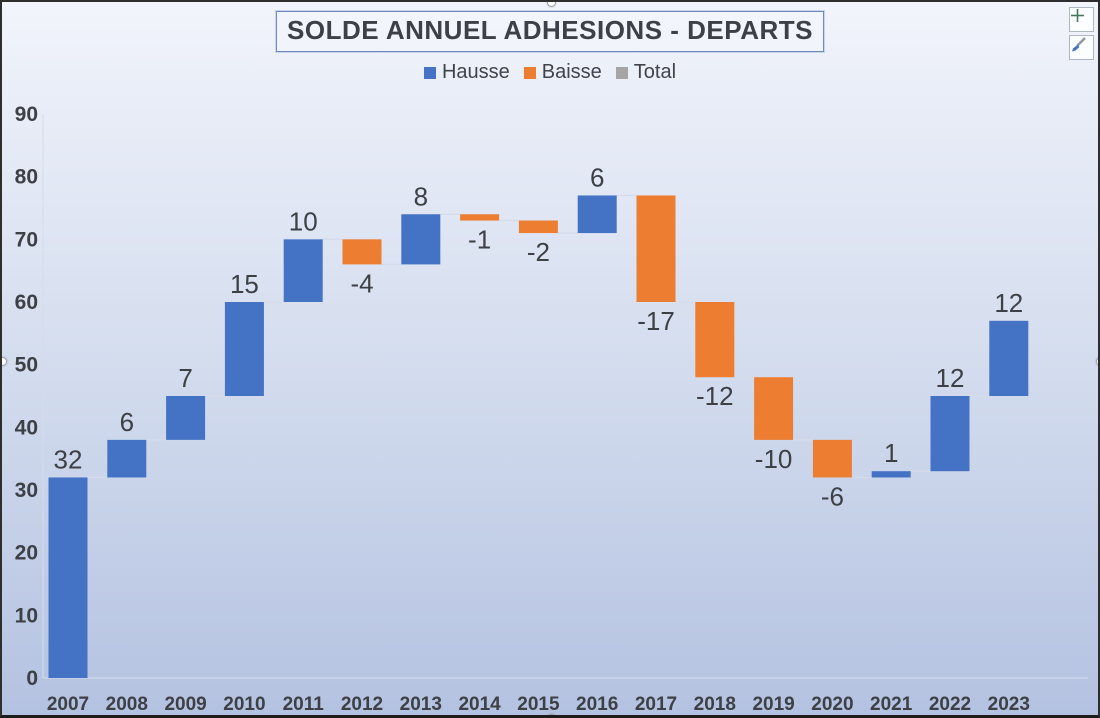 The width and height of the screenshot is (1100, 718). What do you see at coordinates (551, 4) in the screenshot?
I see `selection-handle-top` at bounding box center [551, 4].